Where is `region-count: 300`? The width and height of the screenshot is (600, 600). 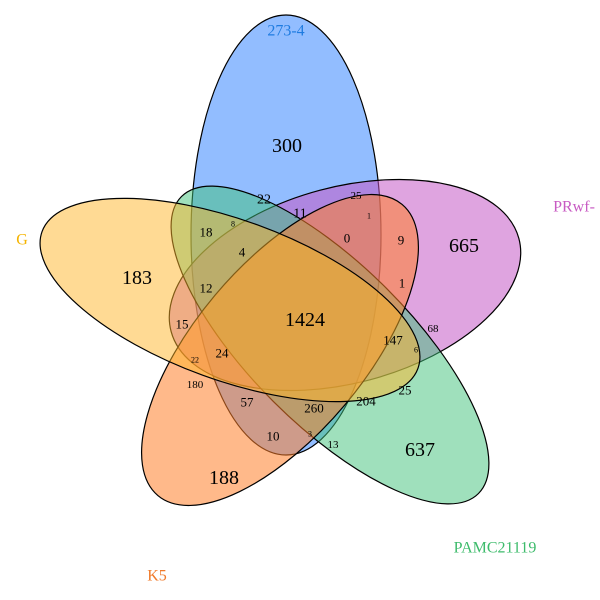 region-count: 300 is located at coordinates (287, 146).